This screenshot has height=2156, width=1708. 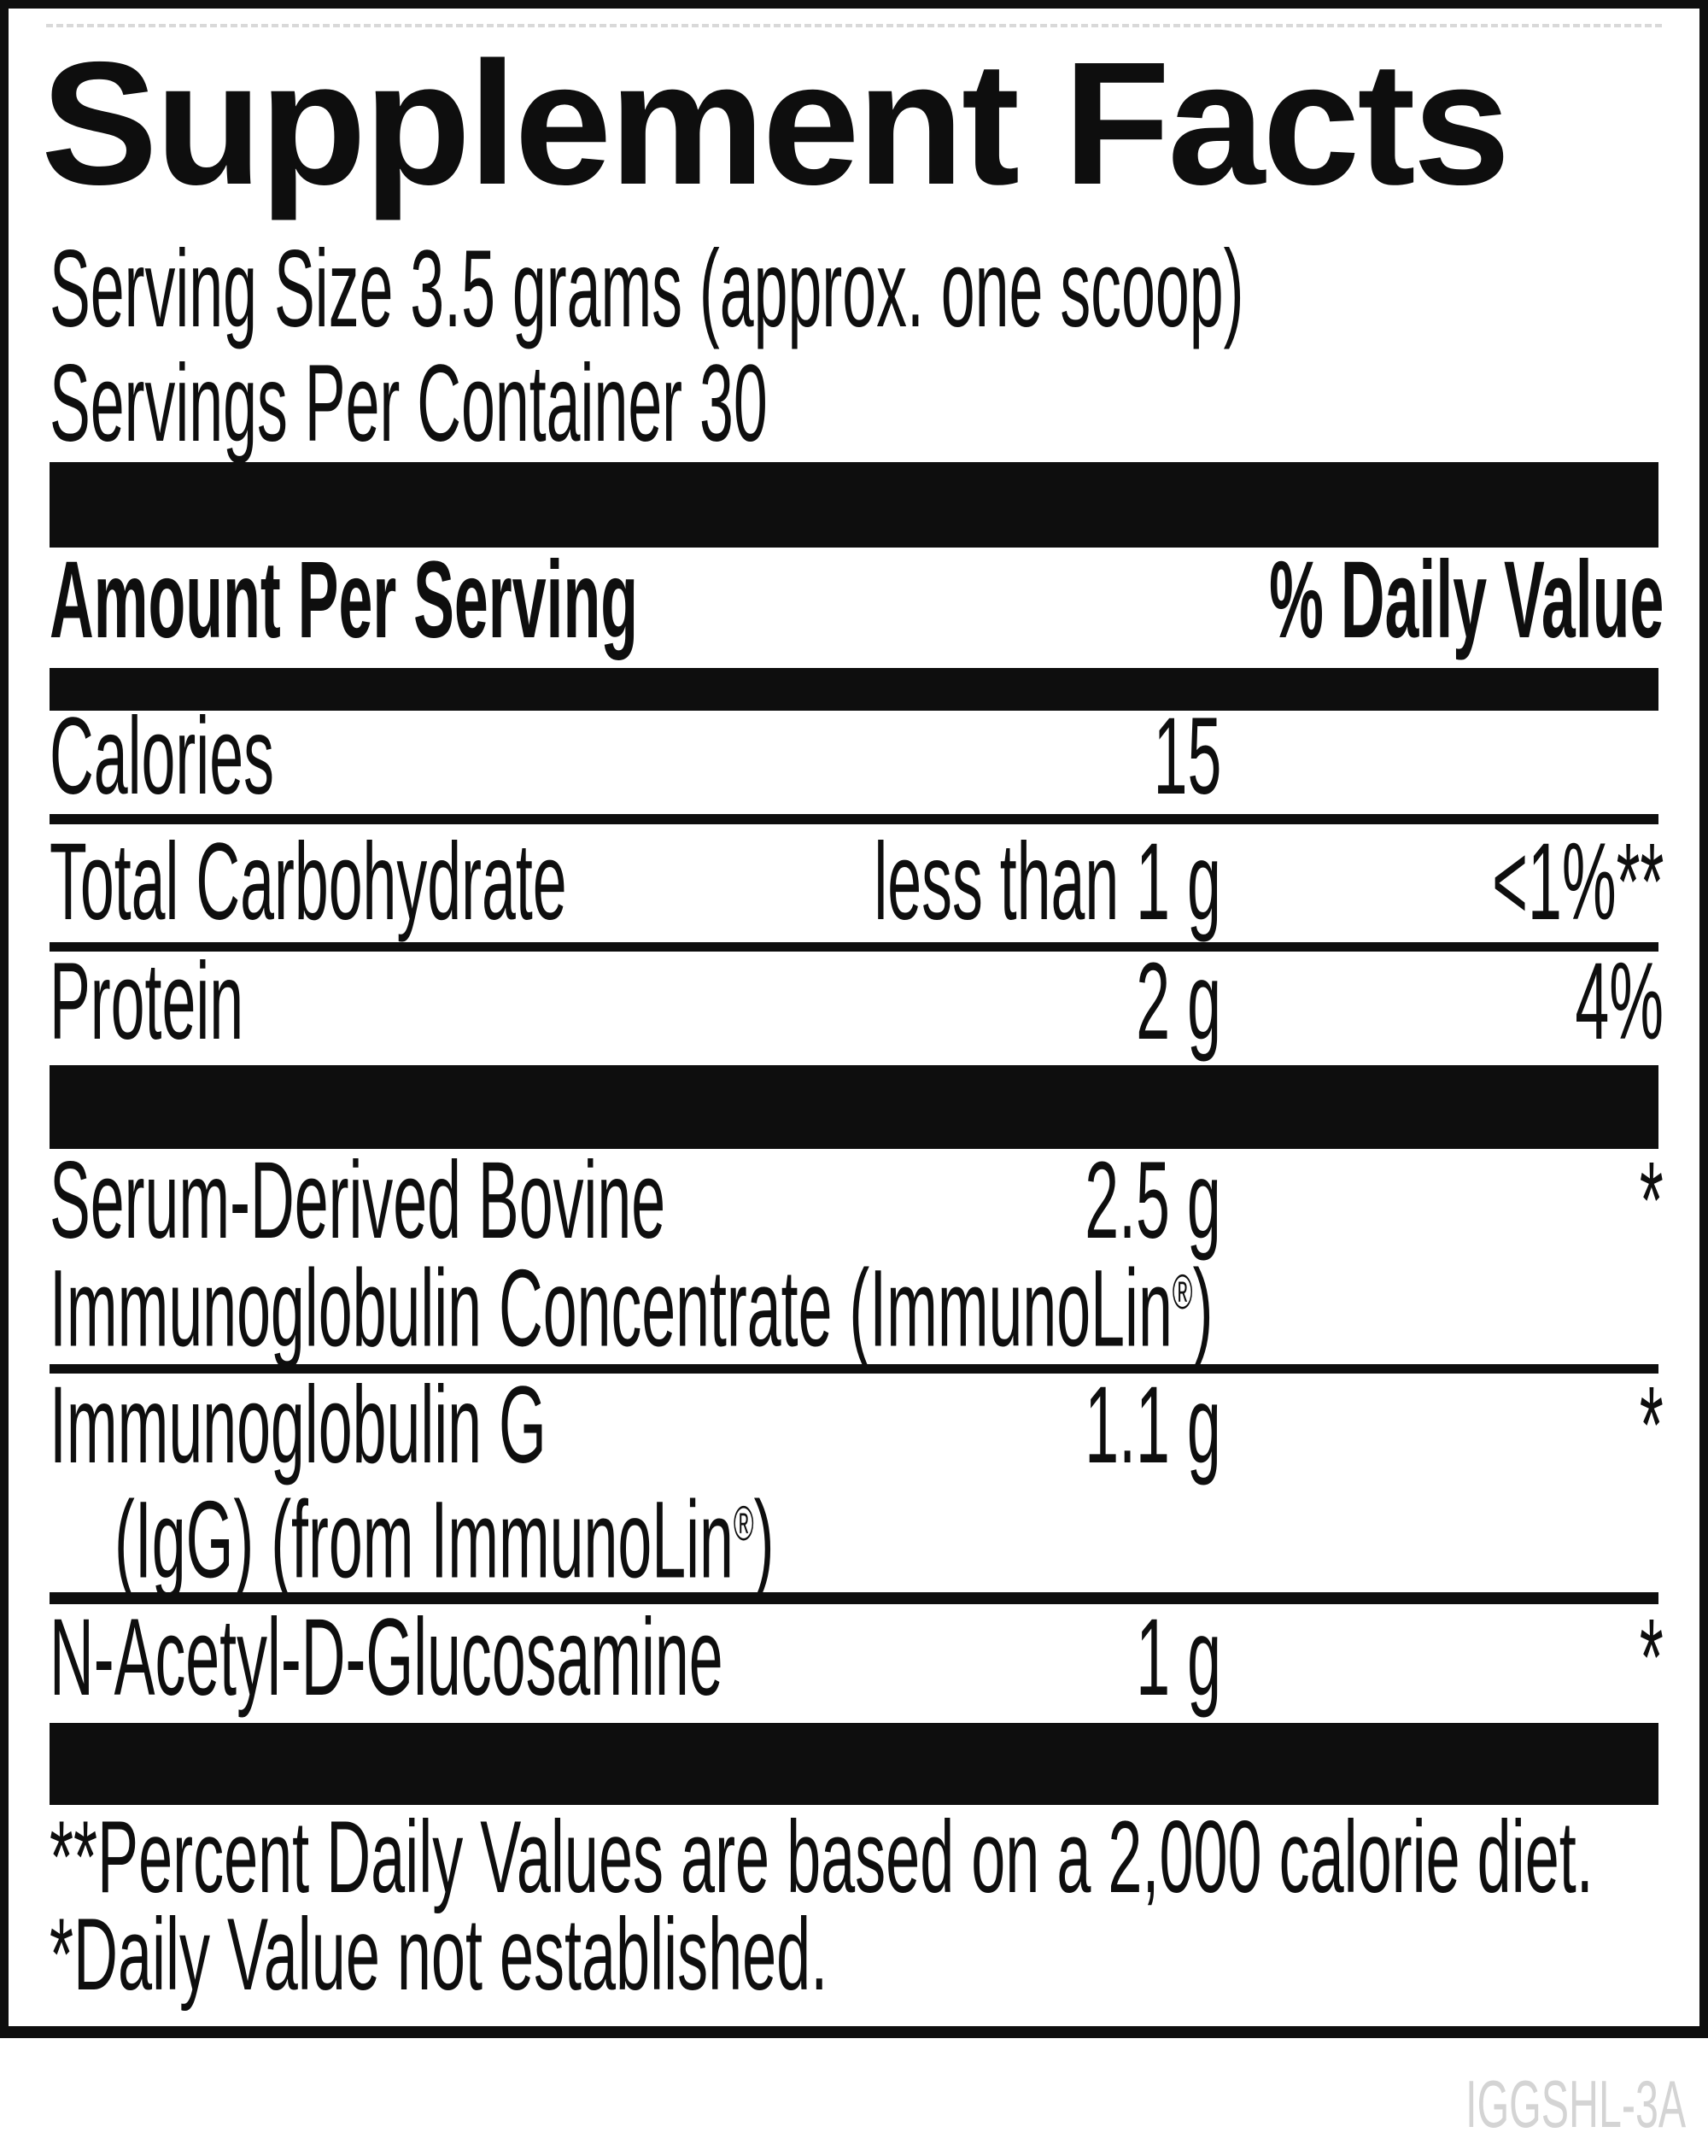 I want to click on nutrient-amount: 2 g, so click(x=1178, y=1002).